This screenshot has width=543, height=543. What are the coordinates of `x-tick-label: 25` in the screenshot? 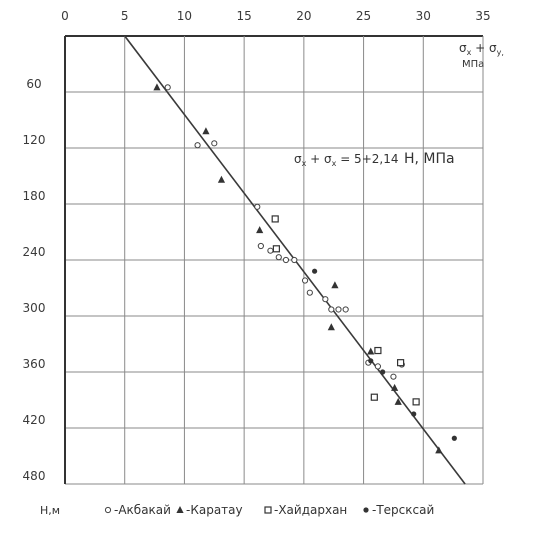 It's located at (363, 16).